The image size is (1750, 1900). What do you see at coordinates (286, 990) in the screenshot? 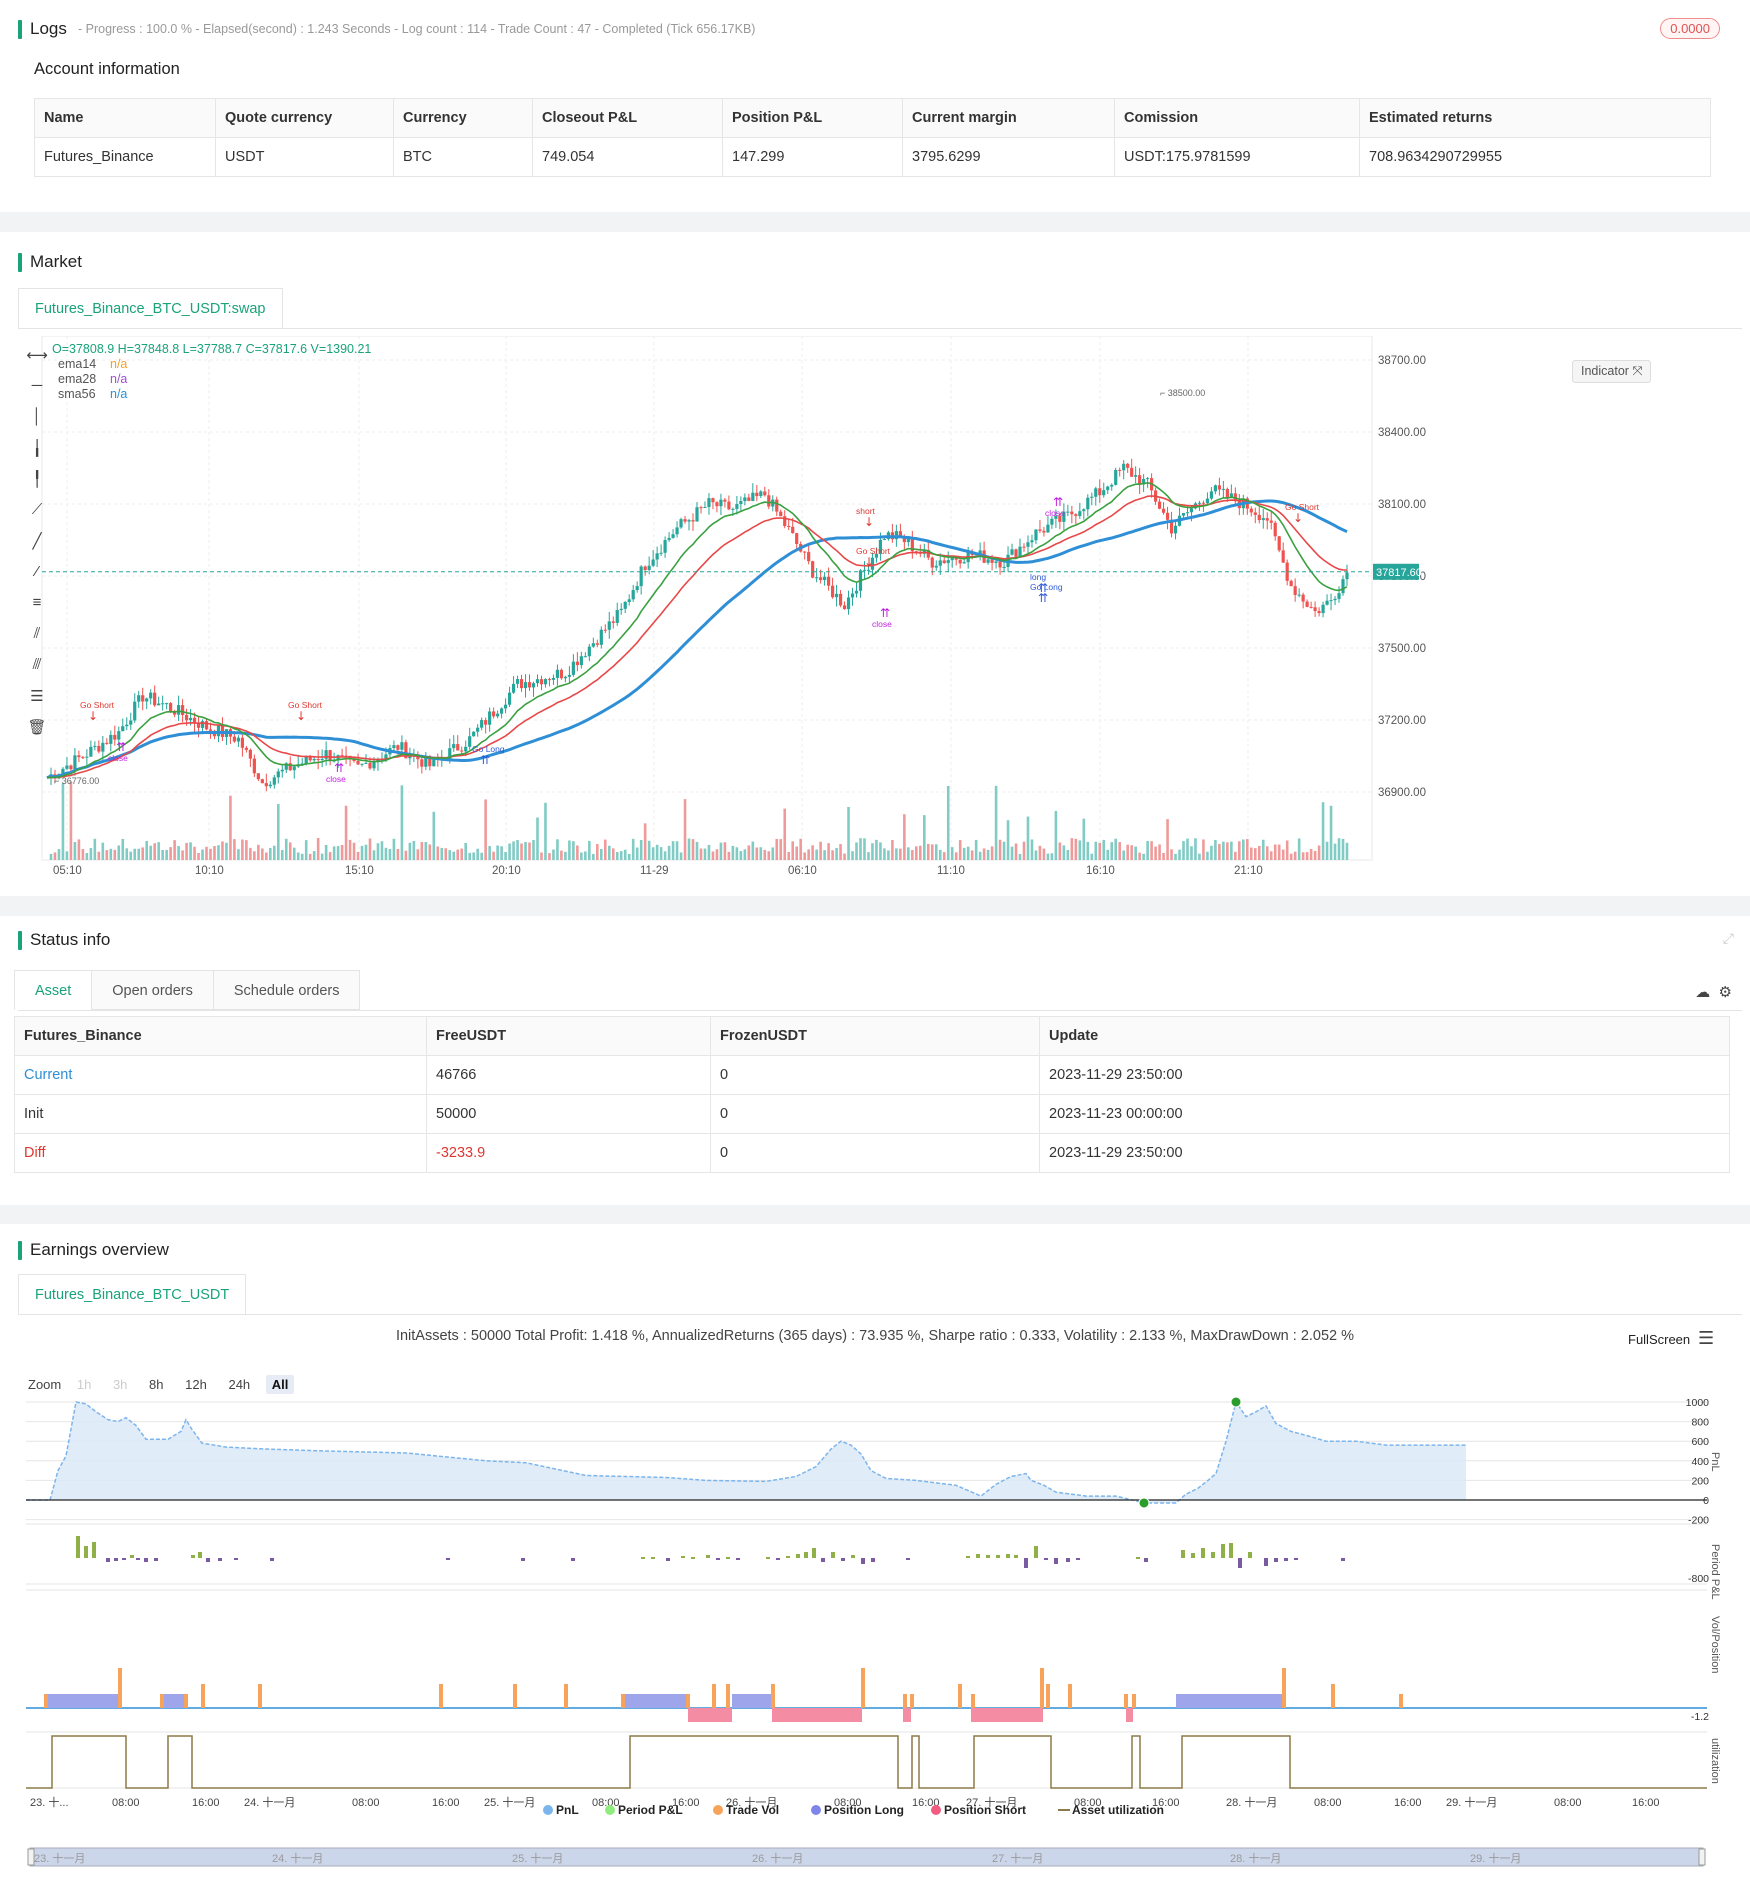
I see `tab-schedule-orders: Schedule orders` at bounding box center [286, 990].